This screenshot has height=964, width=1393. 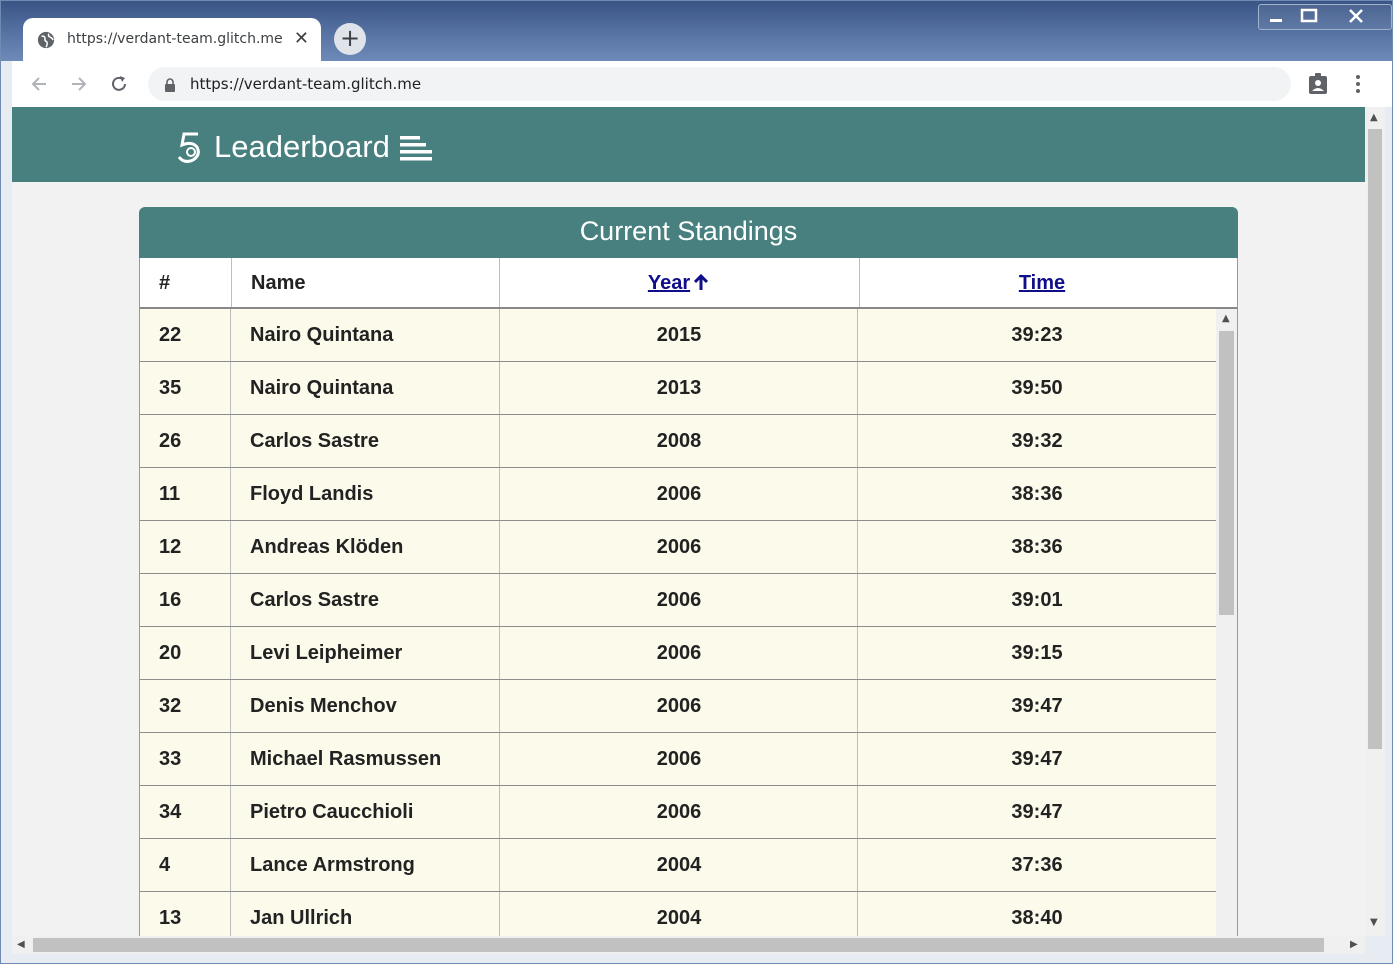 I want to click on rank-cell: 33, so click(x=170, y=759).